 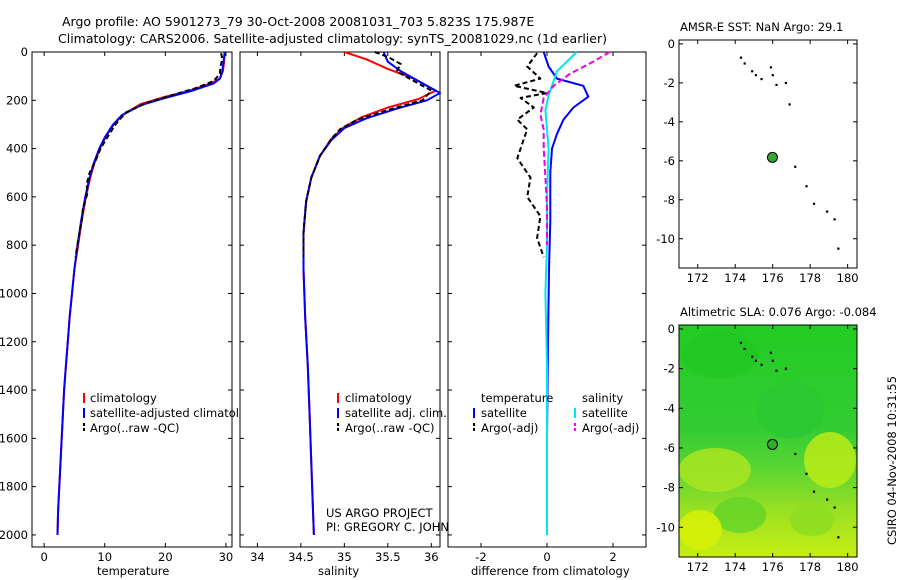 I want to click on x-tick-label: 2, so click(x=612, y=557).